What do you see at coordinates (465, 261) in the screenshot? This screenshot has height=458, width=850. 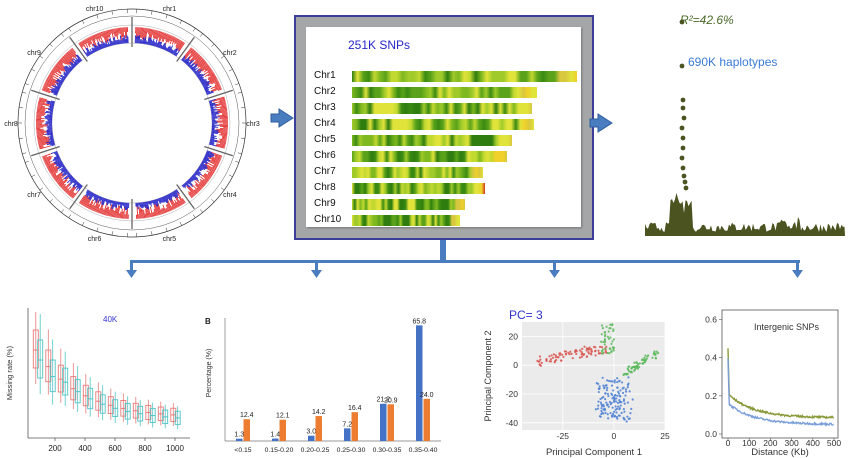 I see `connector-bar` at bounding box center [465, 261].